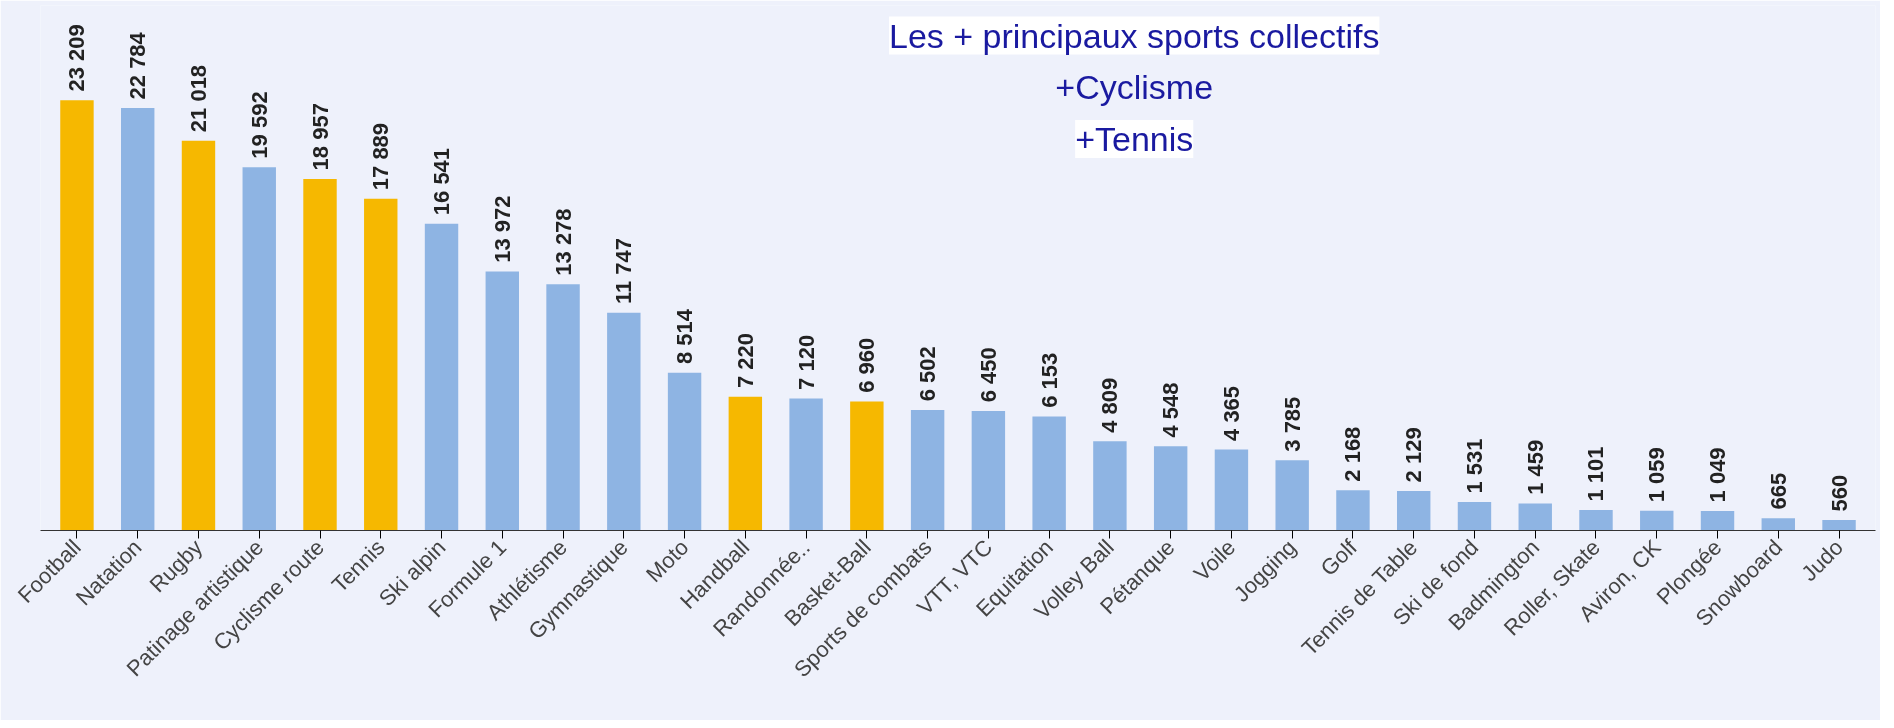 The width and height of the screenshot is (1894, 728). Describe the element at coordinates (77, 58) in the screenshot. I see `data-label: 23 209` at that location.